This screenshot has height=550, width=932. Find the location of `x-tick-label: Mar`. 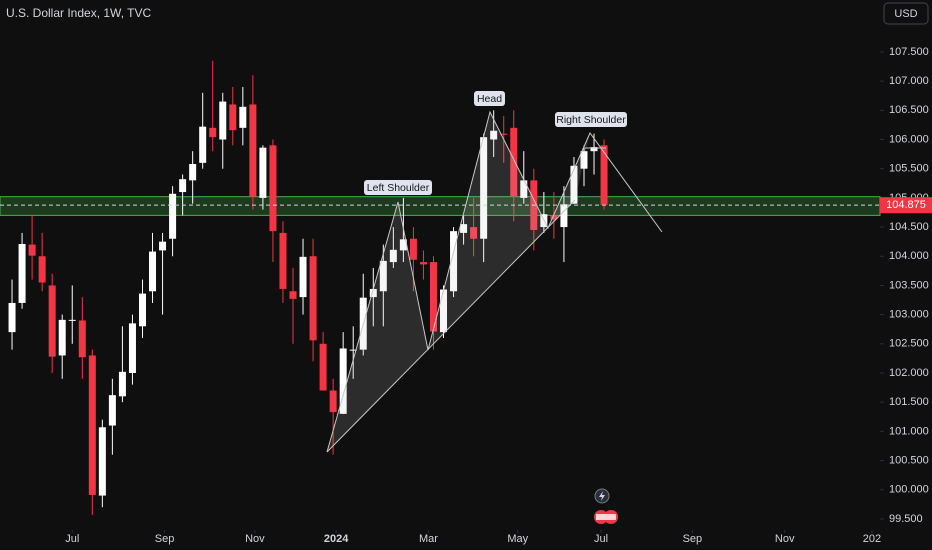

x-tick-label: Mar is located at coordinates (428, 539).